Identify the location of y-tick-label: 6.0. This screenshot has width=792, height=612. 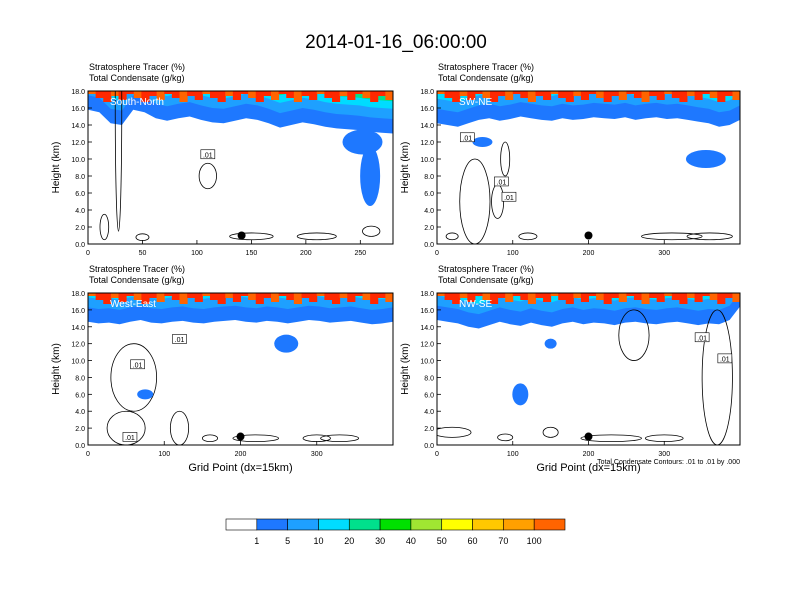
(80, 395).